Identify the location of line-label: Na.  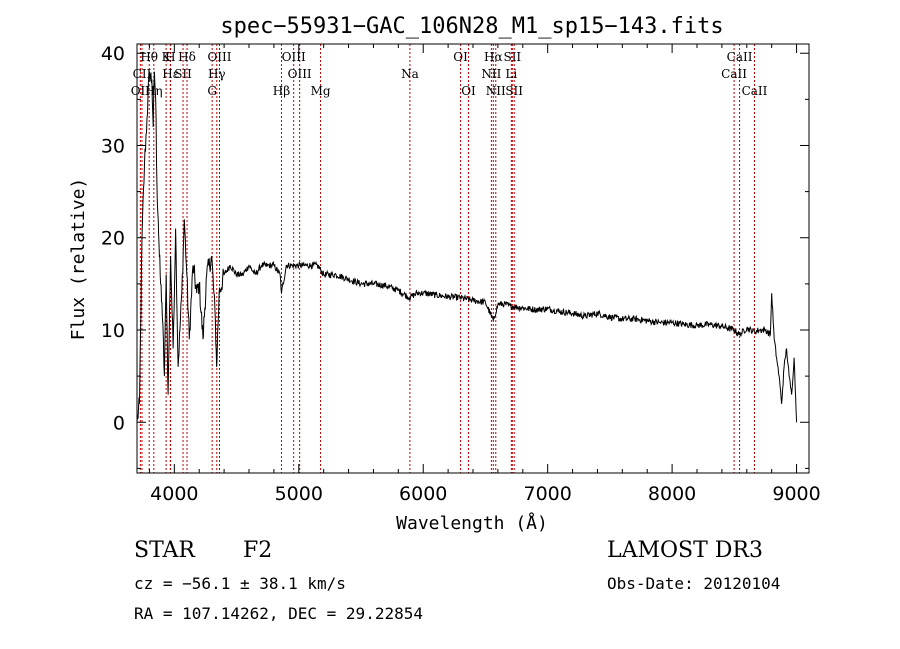
(410, 74).